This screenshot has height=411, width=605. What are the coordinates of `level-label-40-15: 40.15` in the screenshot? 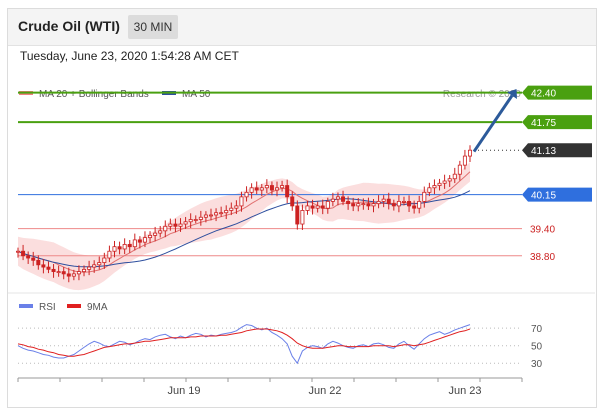 It's located at (557, 194).